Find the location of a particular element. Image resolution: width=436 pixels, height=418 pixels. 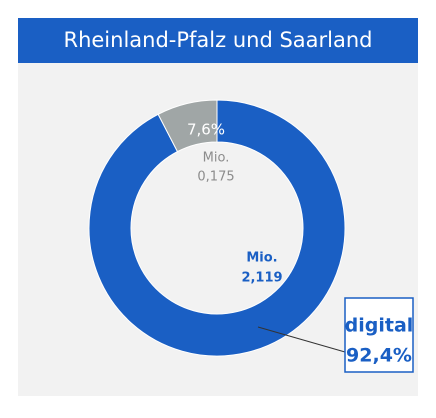

value-label: 7,6% is located at coordinates (206, 130).